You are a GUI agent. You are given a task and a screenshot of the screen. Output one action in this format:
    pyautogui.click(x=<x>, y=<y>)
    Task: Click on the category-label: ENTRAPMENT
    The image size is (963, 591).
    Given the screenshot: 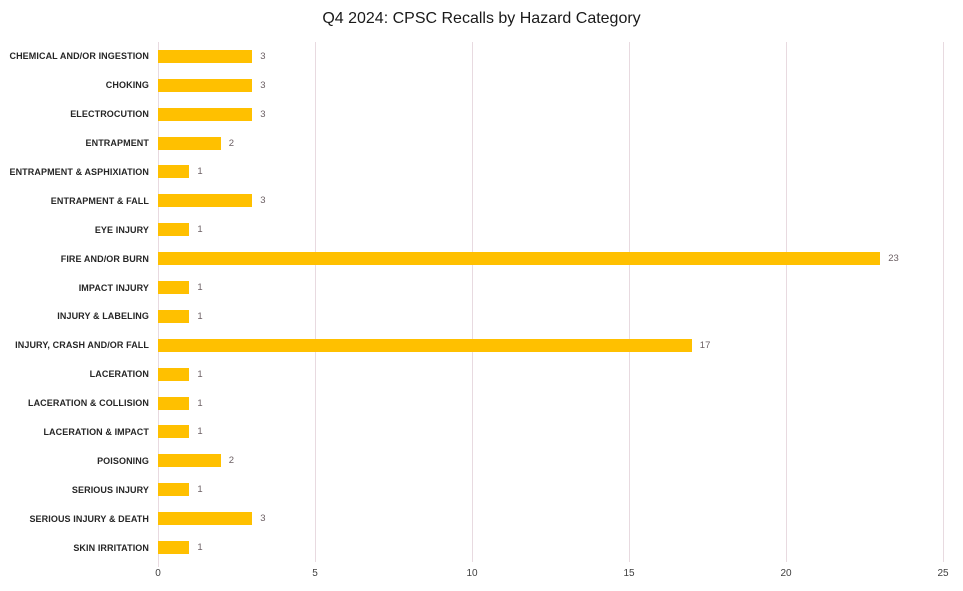 What is the action you would take?
    pyautogui.click(x=117, y=143)
    